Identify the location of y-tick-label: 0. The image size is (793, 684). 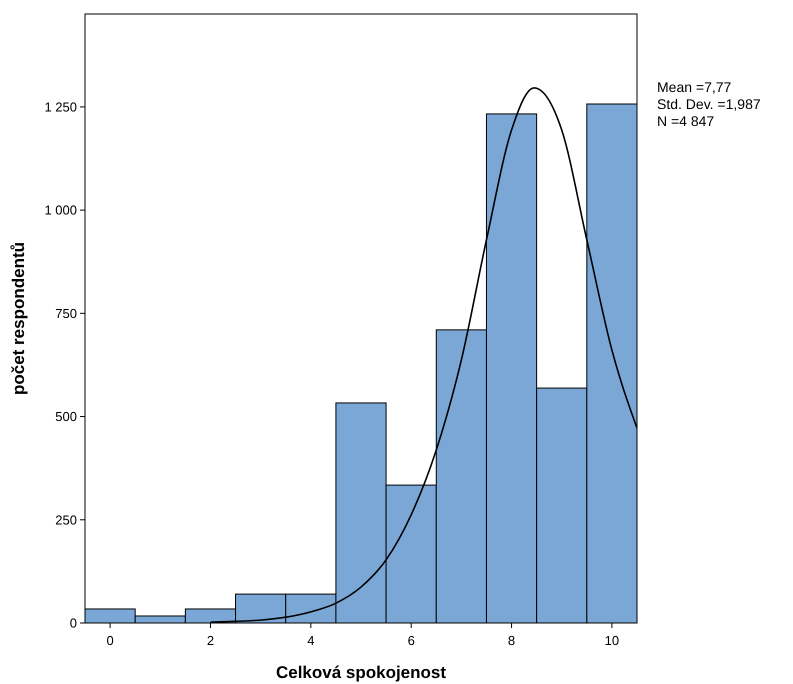
(73, 623).